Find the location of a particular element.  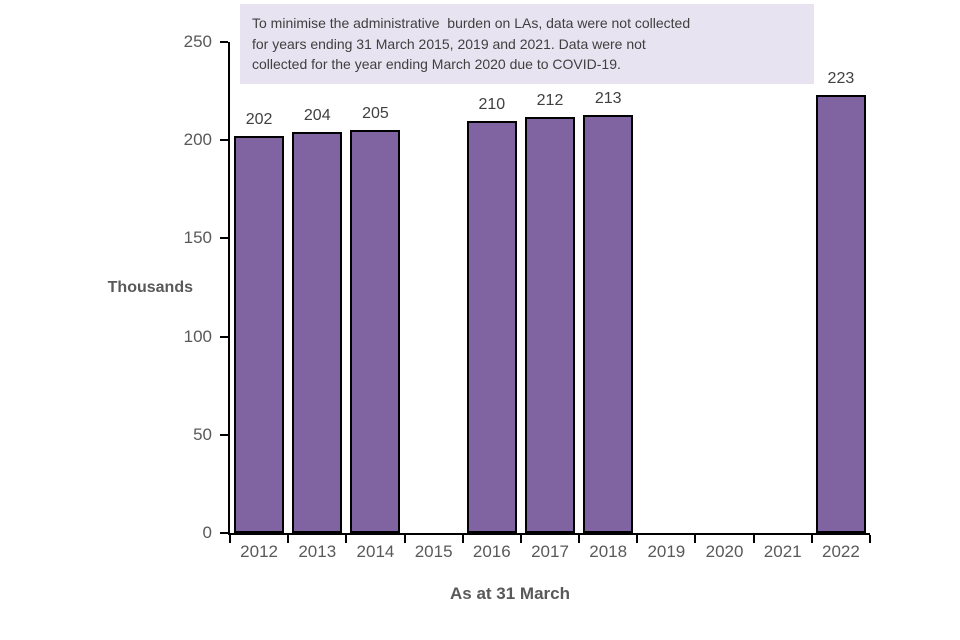

bar-value-label-2012: 202 is located at coordinates (259, 120).